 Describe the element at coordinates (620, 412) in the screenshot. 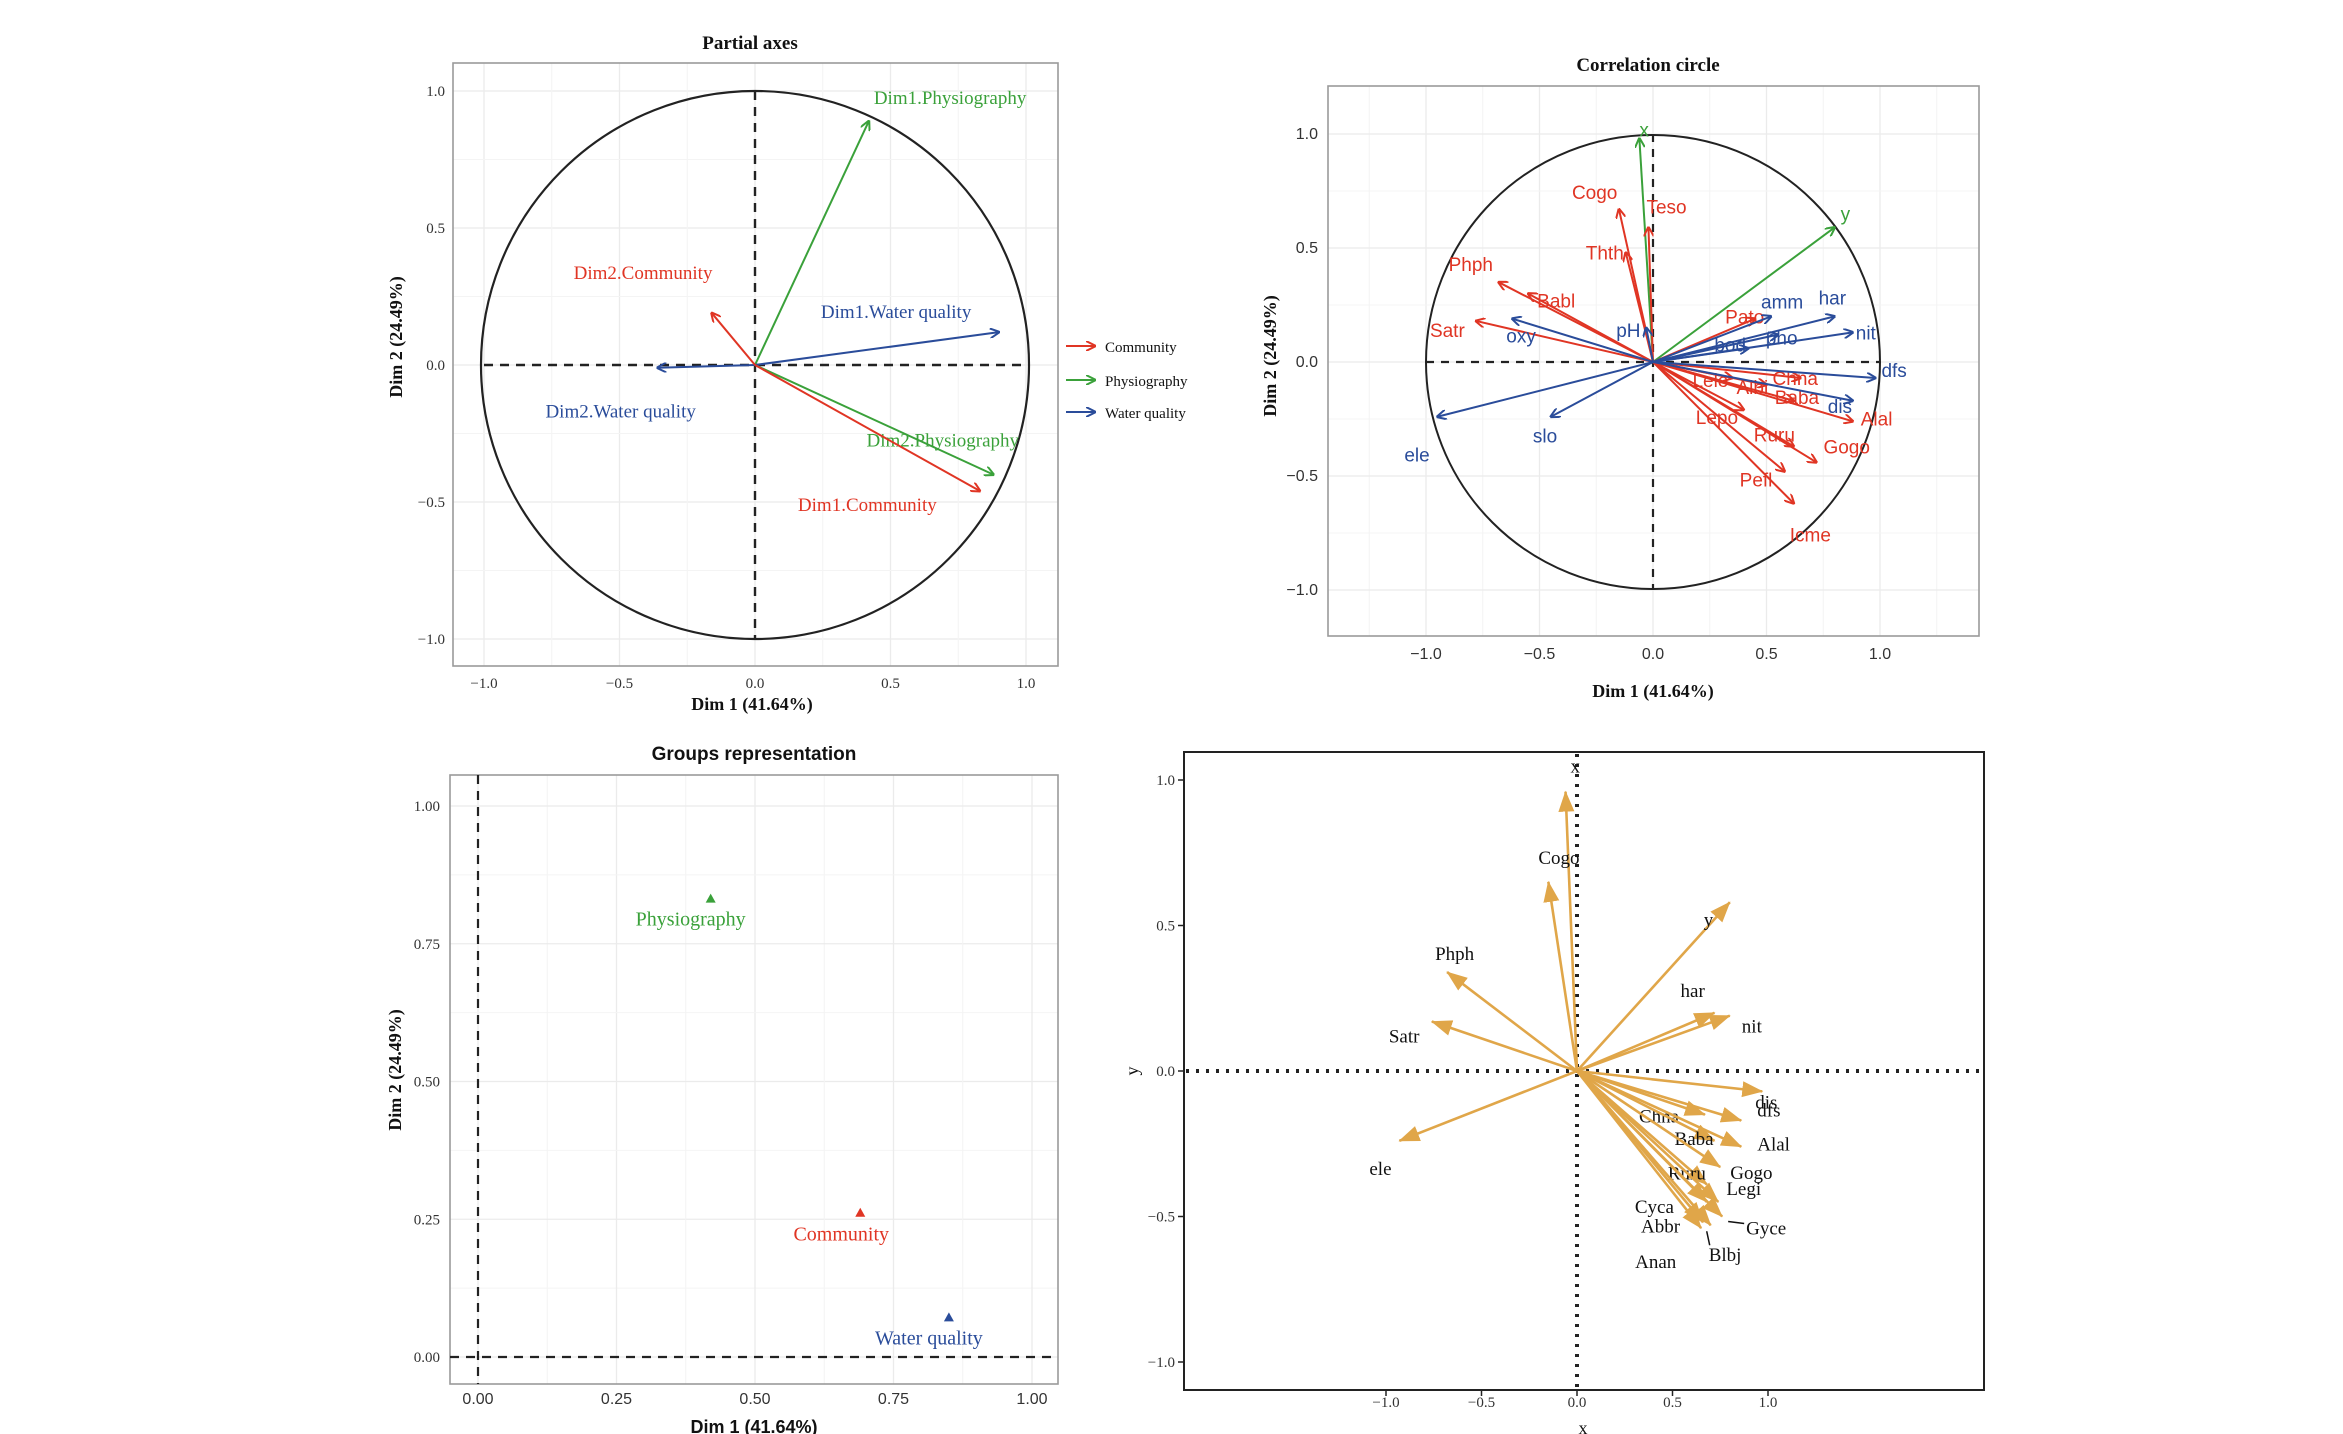

I see `arrow-label-dim2-water-quality: Dim2.Water quality` at that location.